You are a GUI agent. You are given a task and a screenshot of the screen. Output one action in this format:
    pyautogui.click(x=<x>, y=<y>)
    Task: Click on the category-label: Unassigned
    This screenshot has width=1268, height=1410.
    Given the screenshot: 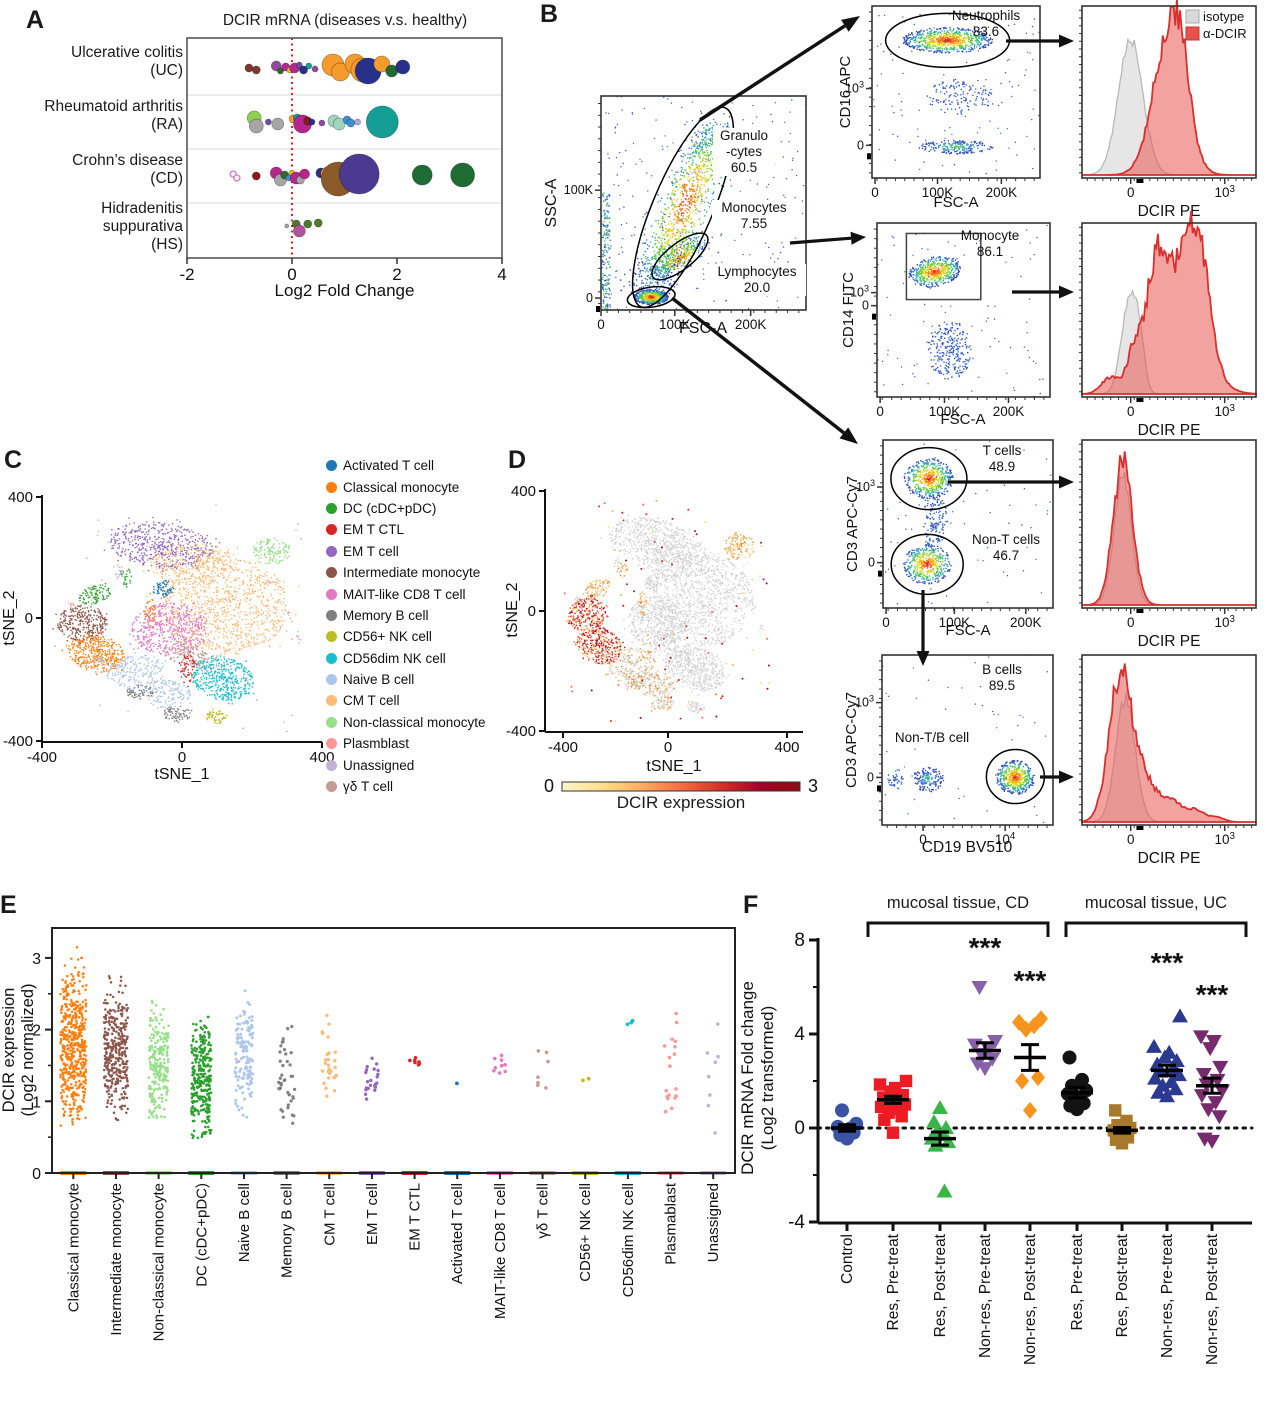 What is the action you would take?
    pyautogui.click(x=713, y=1222)
    